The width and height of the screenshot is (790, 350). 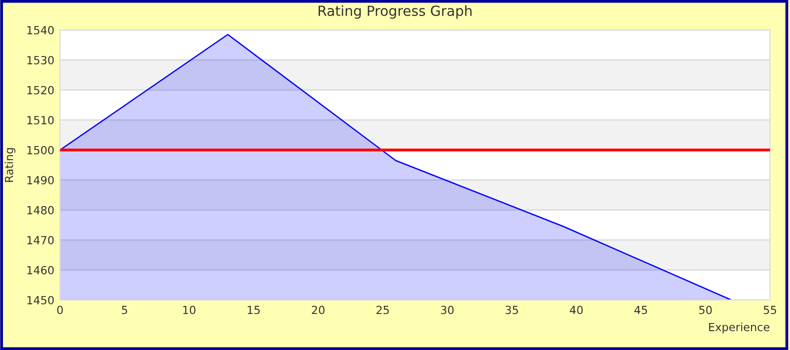 I want to click on x-tick-label: 15, so click(x=254, y=310).